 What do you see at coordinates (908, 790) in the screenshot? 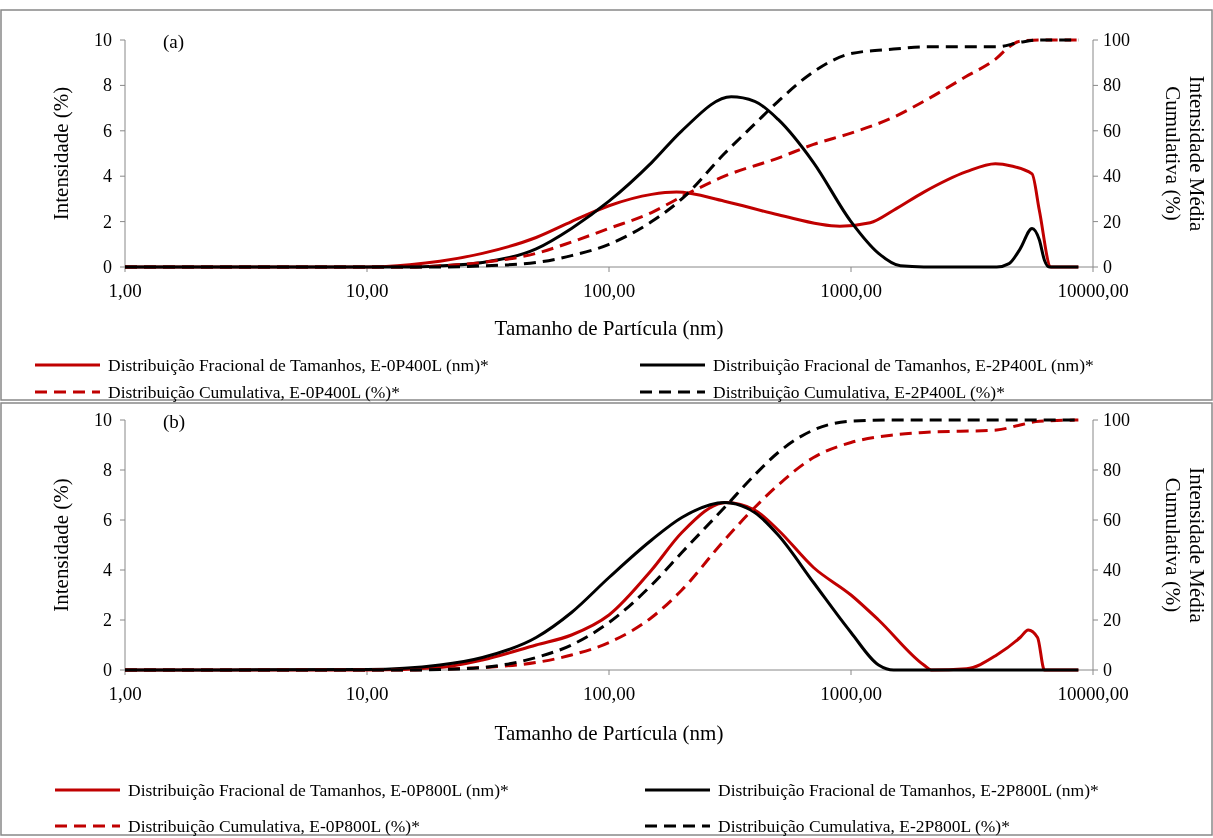
I see `legend-label: Distribuição Fracional de Tamanhos, E-2P800L (nm)*` at bounding box center [908, 790].